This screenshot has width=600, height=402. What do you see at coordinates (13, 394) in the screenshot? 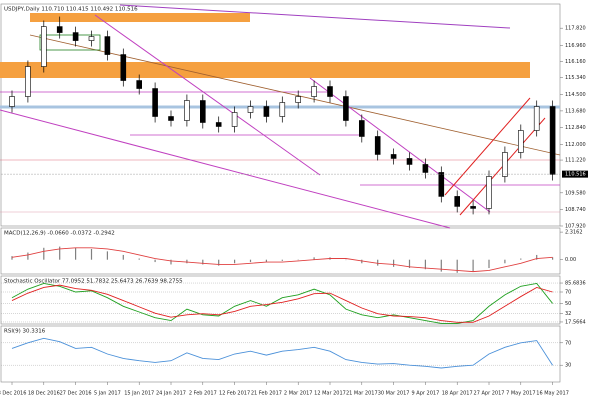
I see `x-tick-label: 8 Dec 2016` at bounding box center [13, 394].